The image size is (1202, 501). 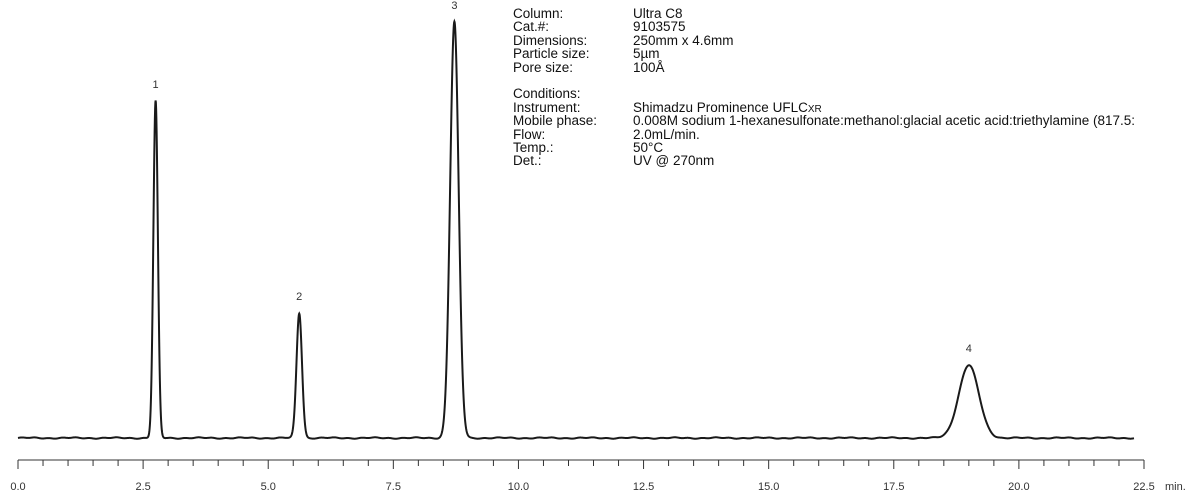 I want to click on x-tick-label: 7.5, so click(x=393, y=487).